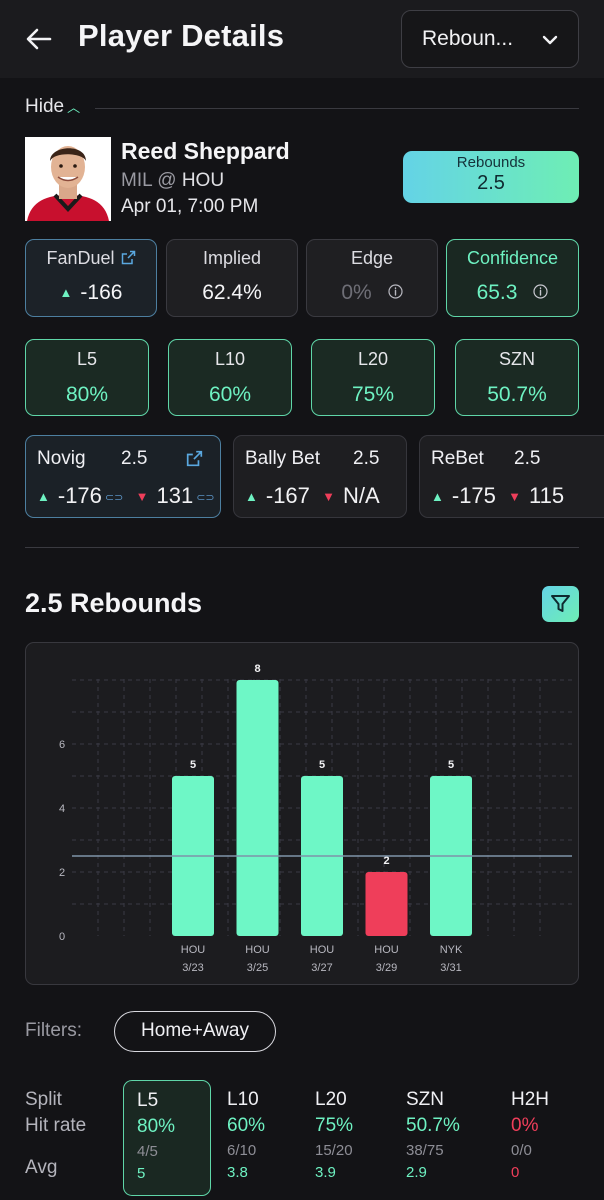 The image size is (604, 1200). I want to click on split-avg: 0, so click(515, 1172).